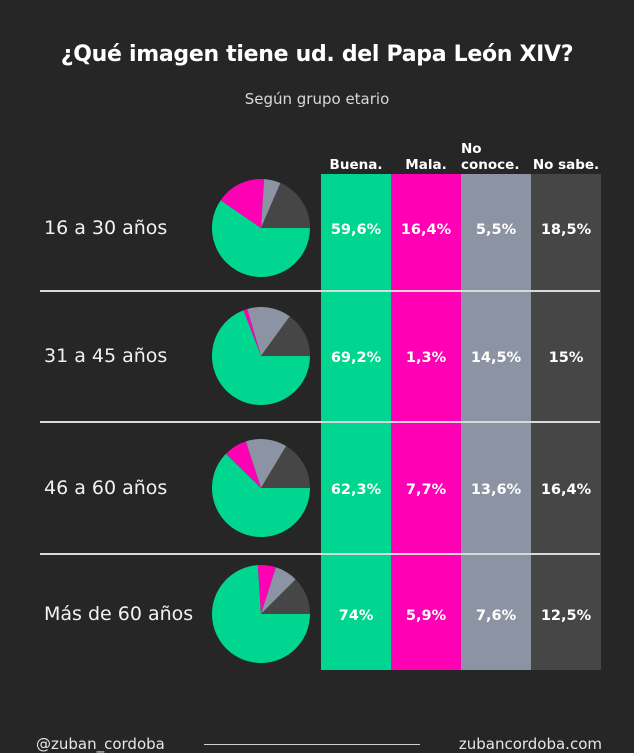 The width and height of the screenshot is (634, 753). What do you see at coordinates (426, 358) in the screenshot?
I see `data-label-mala: 1,3%` at bounding box center [426, 358].